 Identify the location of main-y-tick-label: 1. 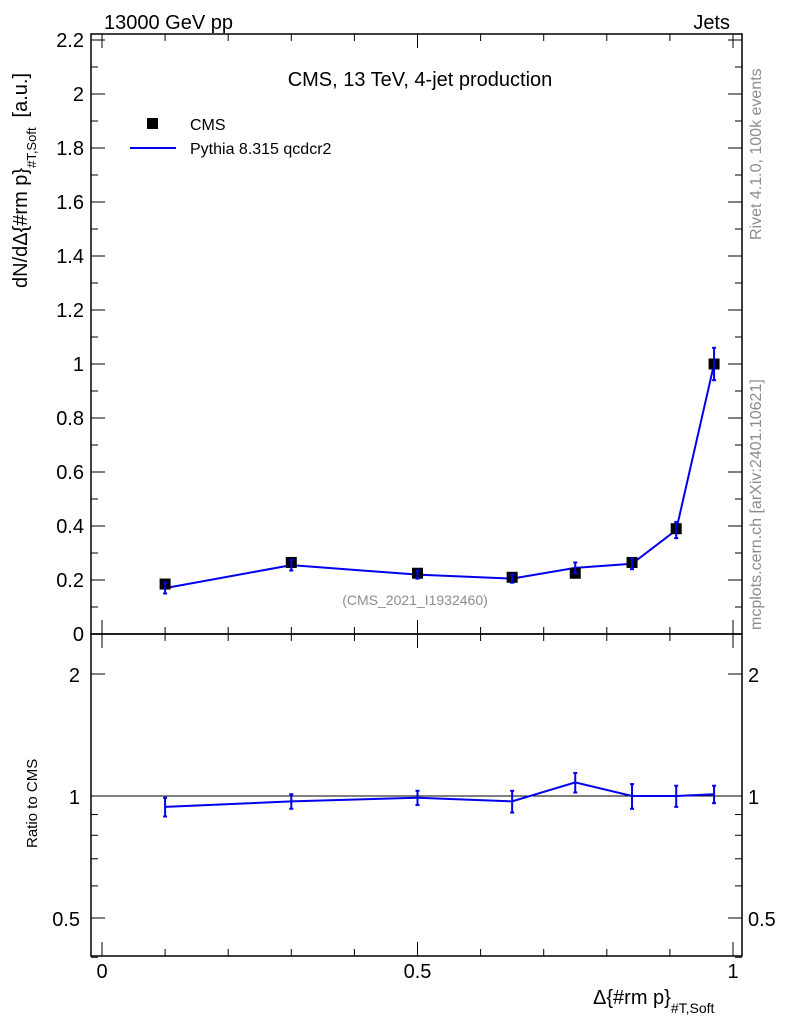
(78, 365).